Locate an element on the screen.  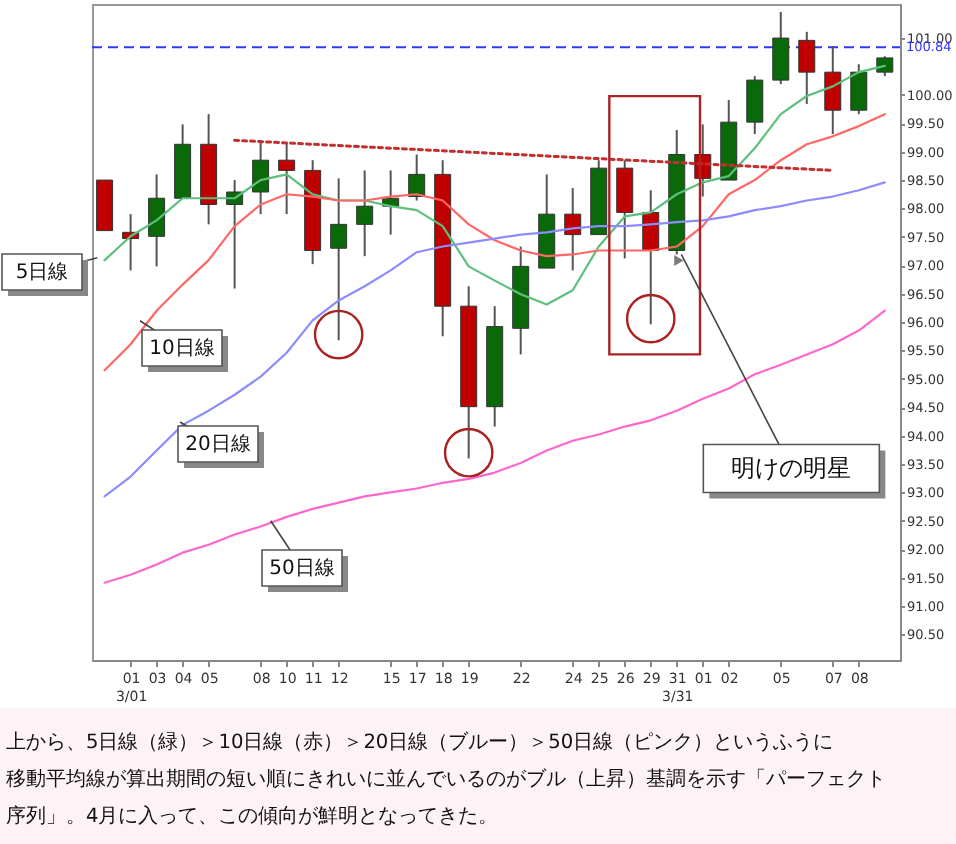
text: 移動平均線が算出期間の短い順にきれいに並んでいるのがブル（上昇）基調を示す「パーフェクト is located at coordinates (446, 779).